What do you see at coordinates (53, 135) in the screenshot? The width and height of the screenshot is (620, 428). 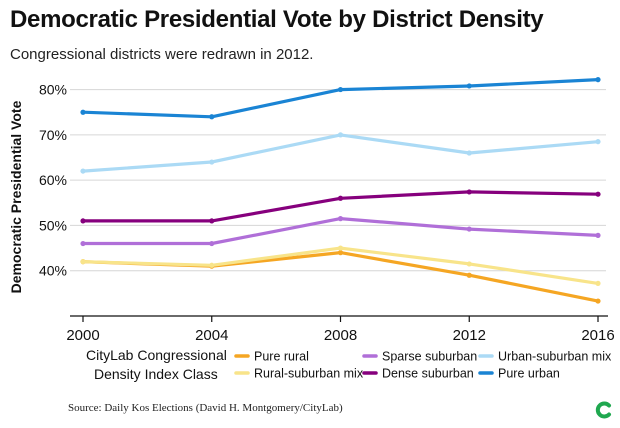 I see `y-tick-label: 70%` at bounding box center [53, 135].